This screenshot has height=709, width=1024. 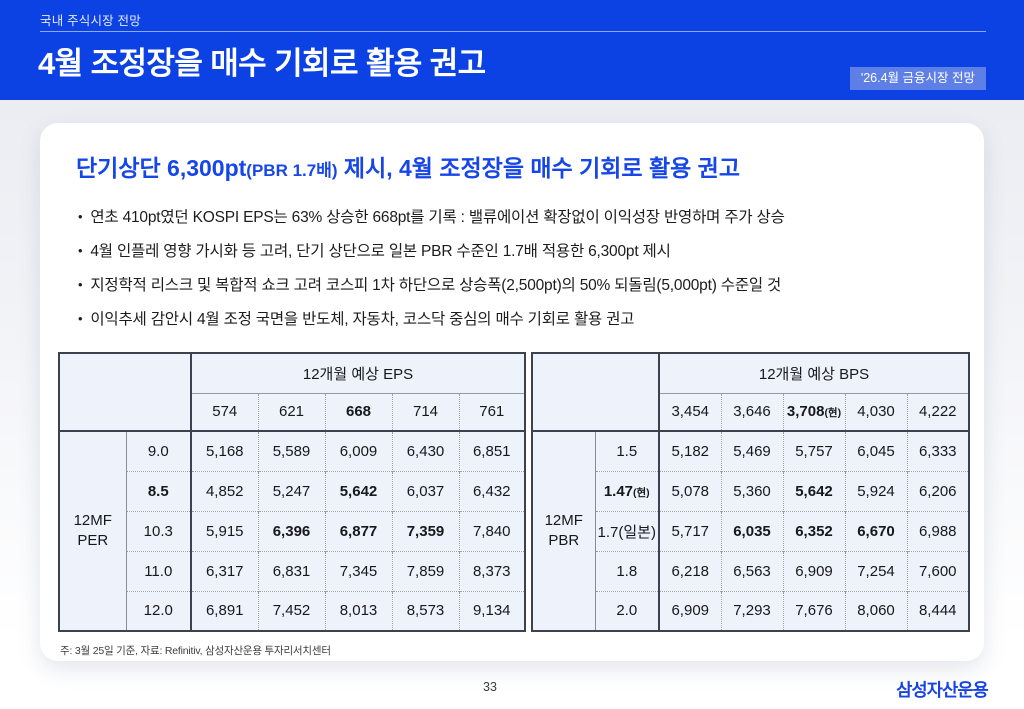 What do you see at coordinates (513, 31) in the screenshot?
I see `header-divider` at bounding box center [513, 31].